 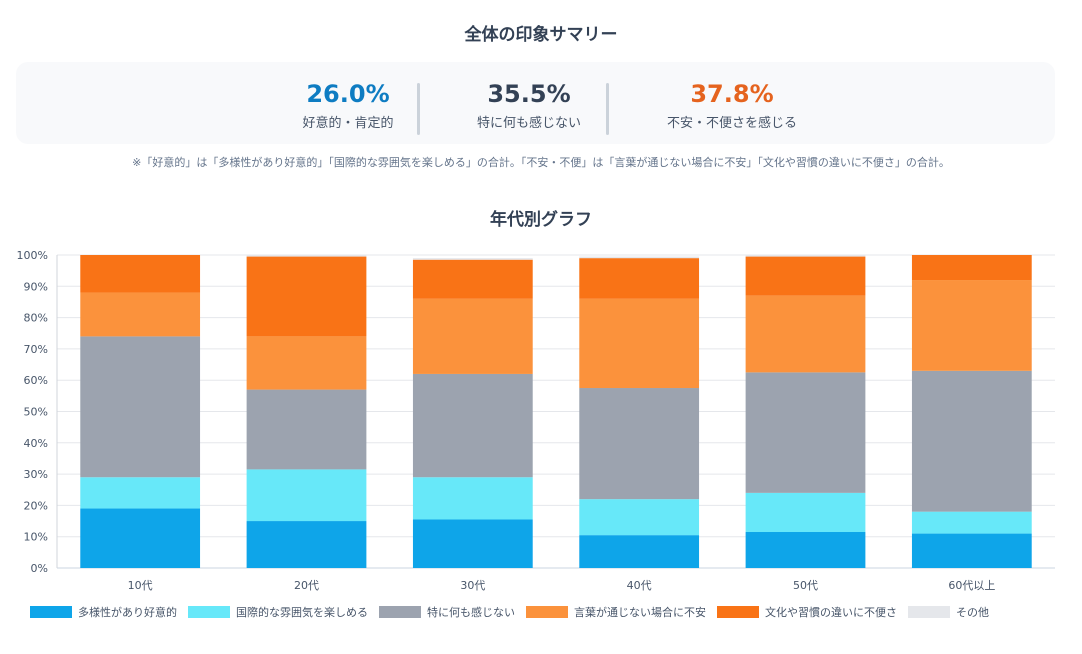 I want to click on stat-positive-label: 好意的・肯定的, so click(x=348, y=123).